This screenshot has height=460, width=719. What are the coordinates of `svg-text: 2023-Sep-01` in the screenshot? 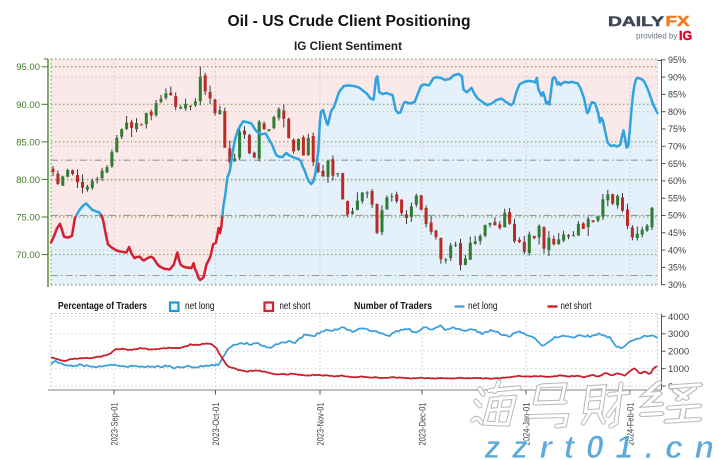 It's located at (115, 424).